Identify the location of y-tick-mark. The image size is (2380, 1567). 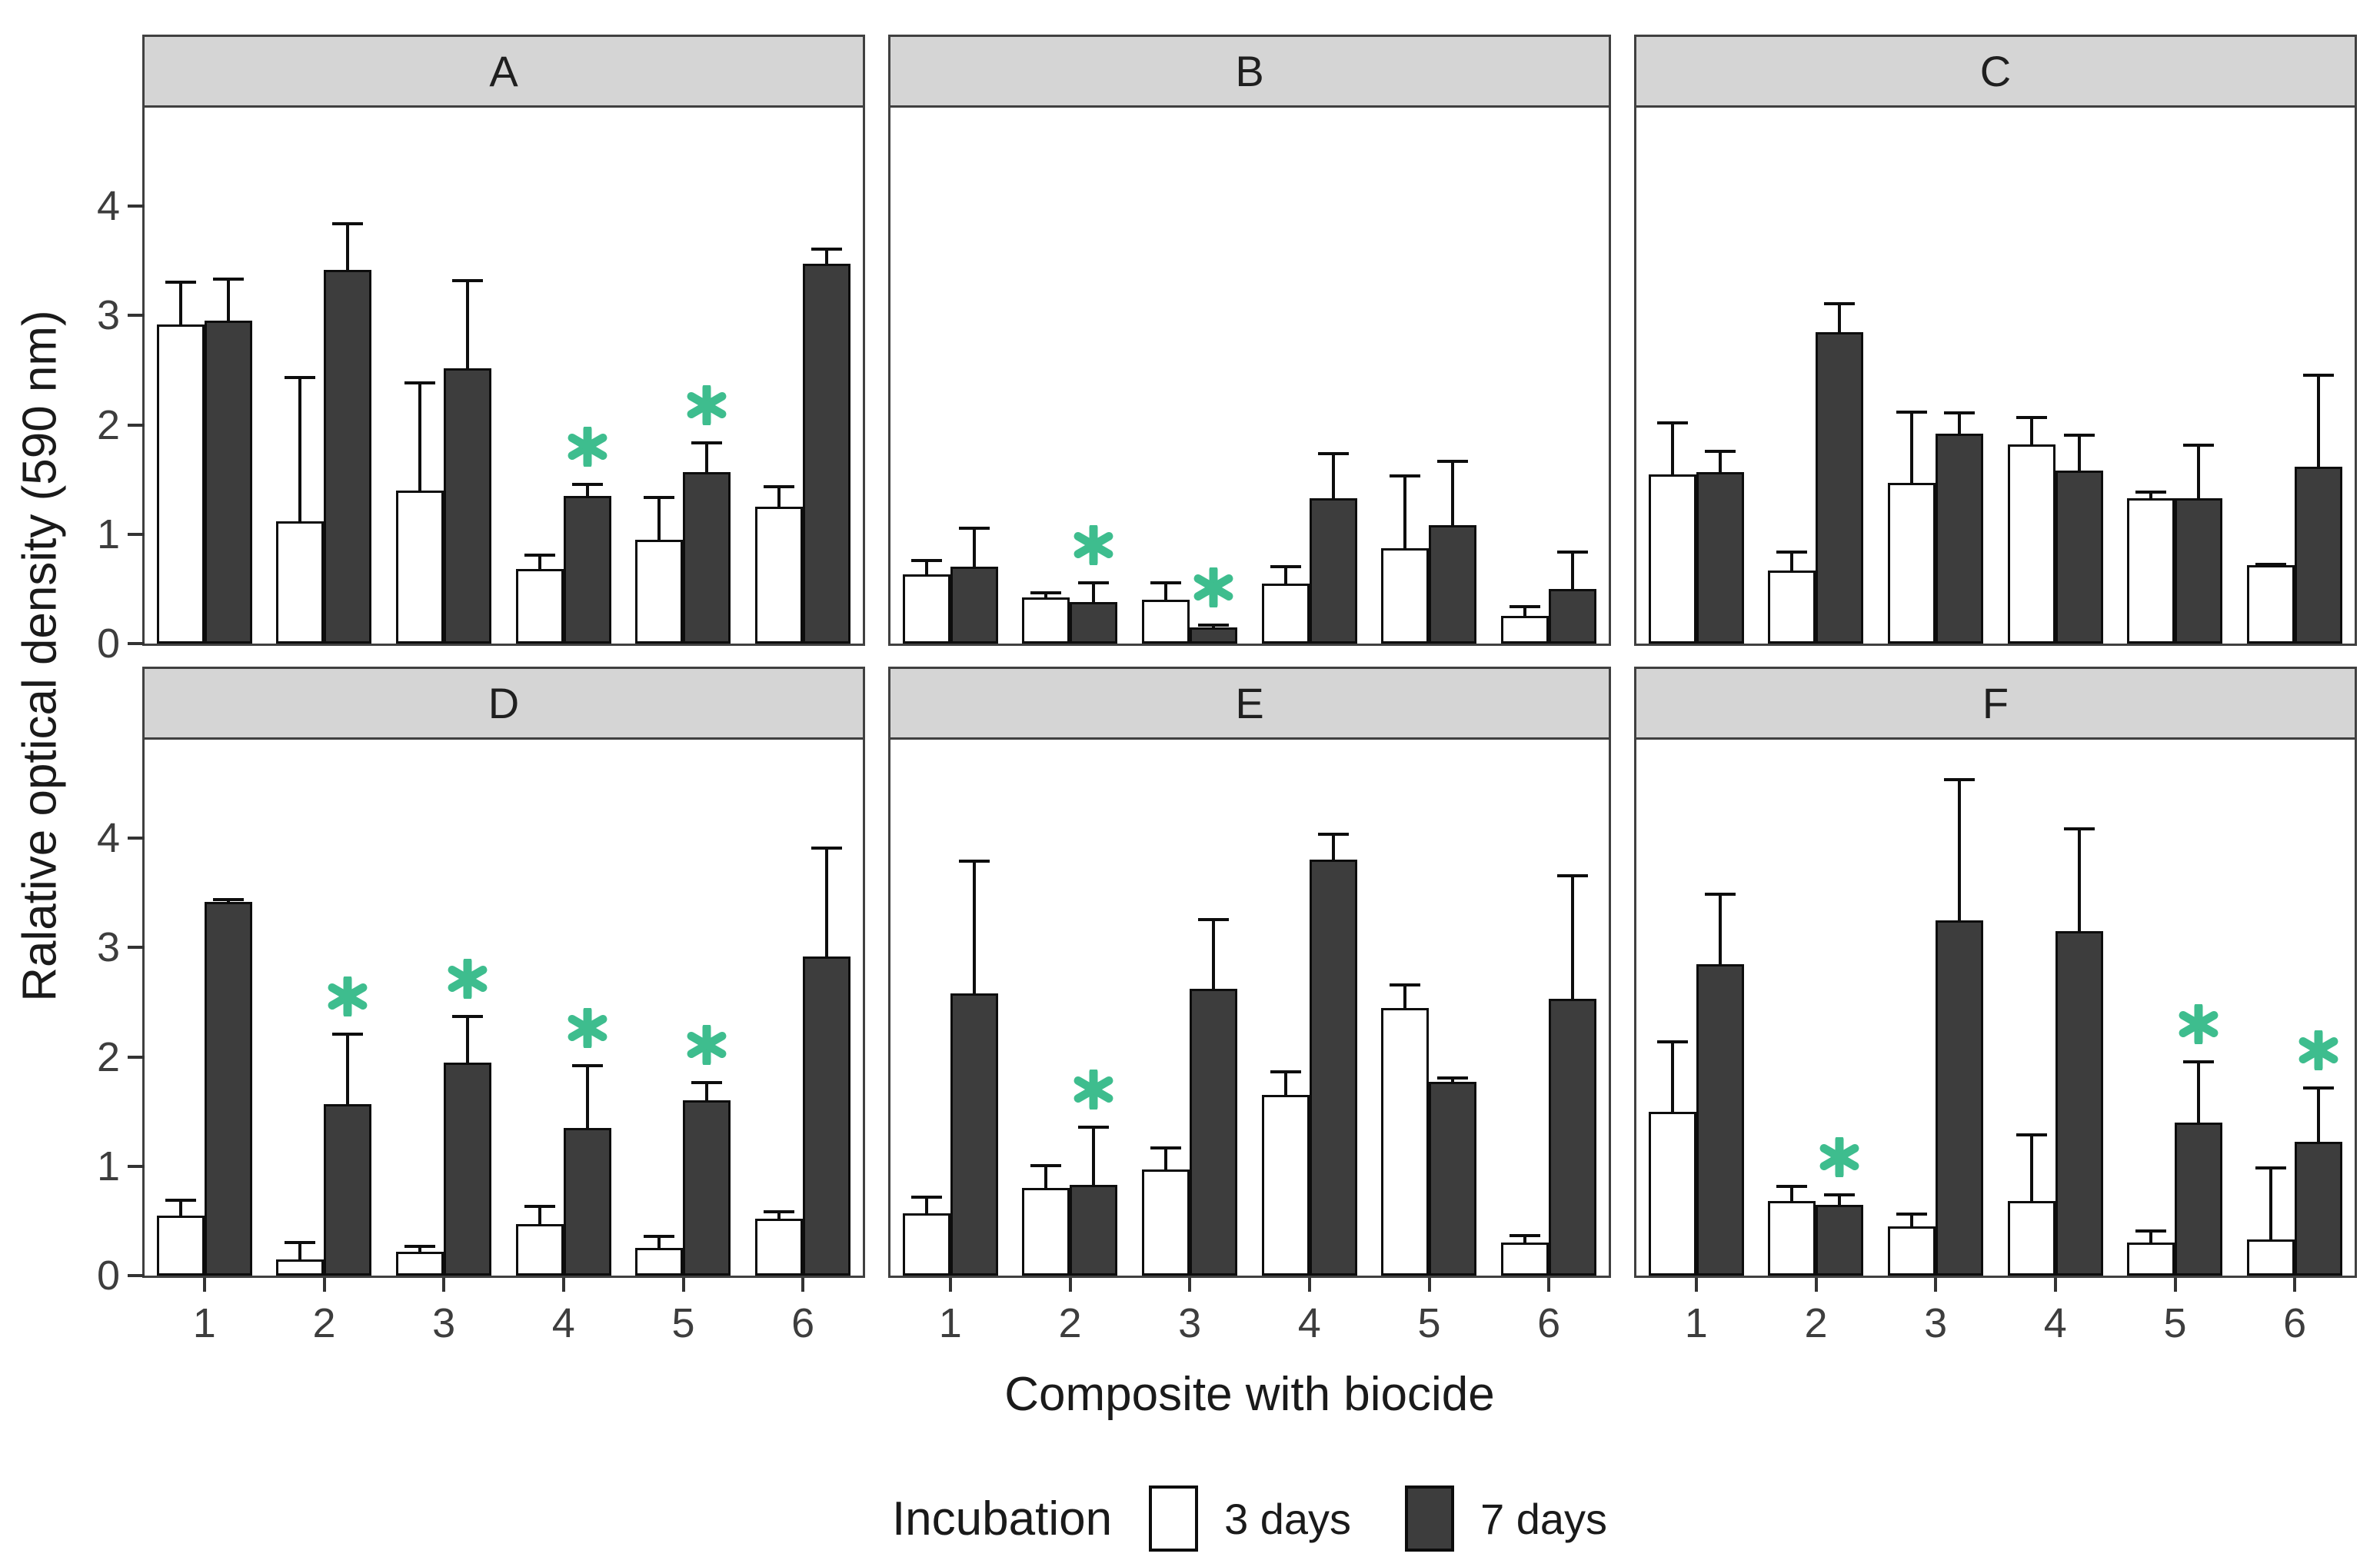
(136, 534).